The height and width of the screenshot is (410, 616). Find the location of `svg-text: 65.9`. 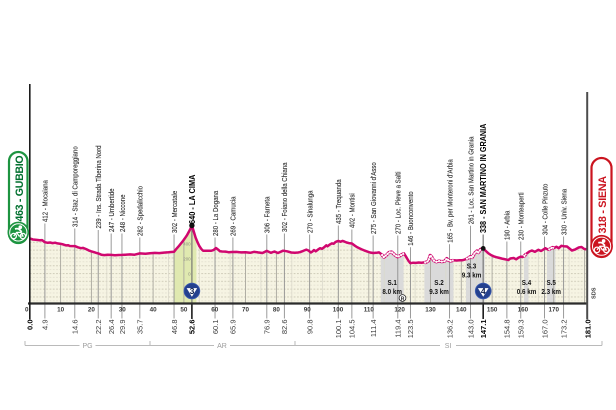

svg-text: 65.9 is located at coordinates (233, 327).